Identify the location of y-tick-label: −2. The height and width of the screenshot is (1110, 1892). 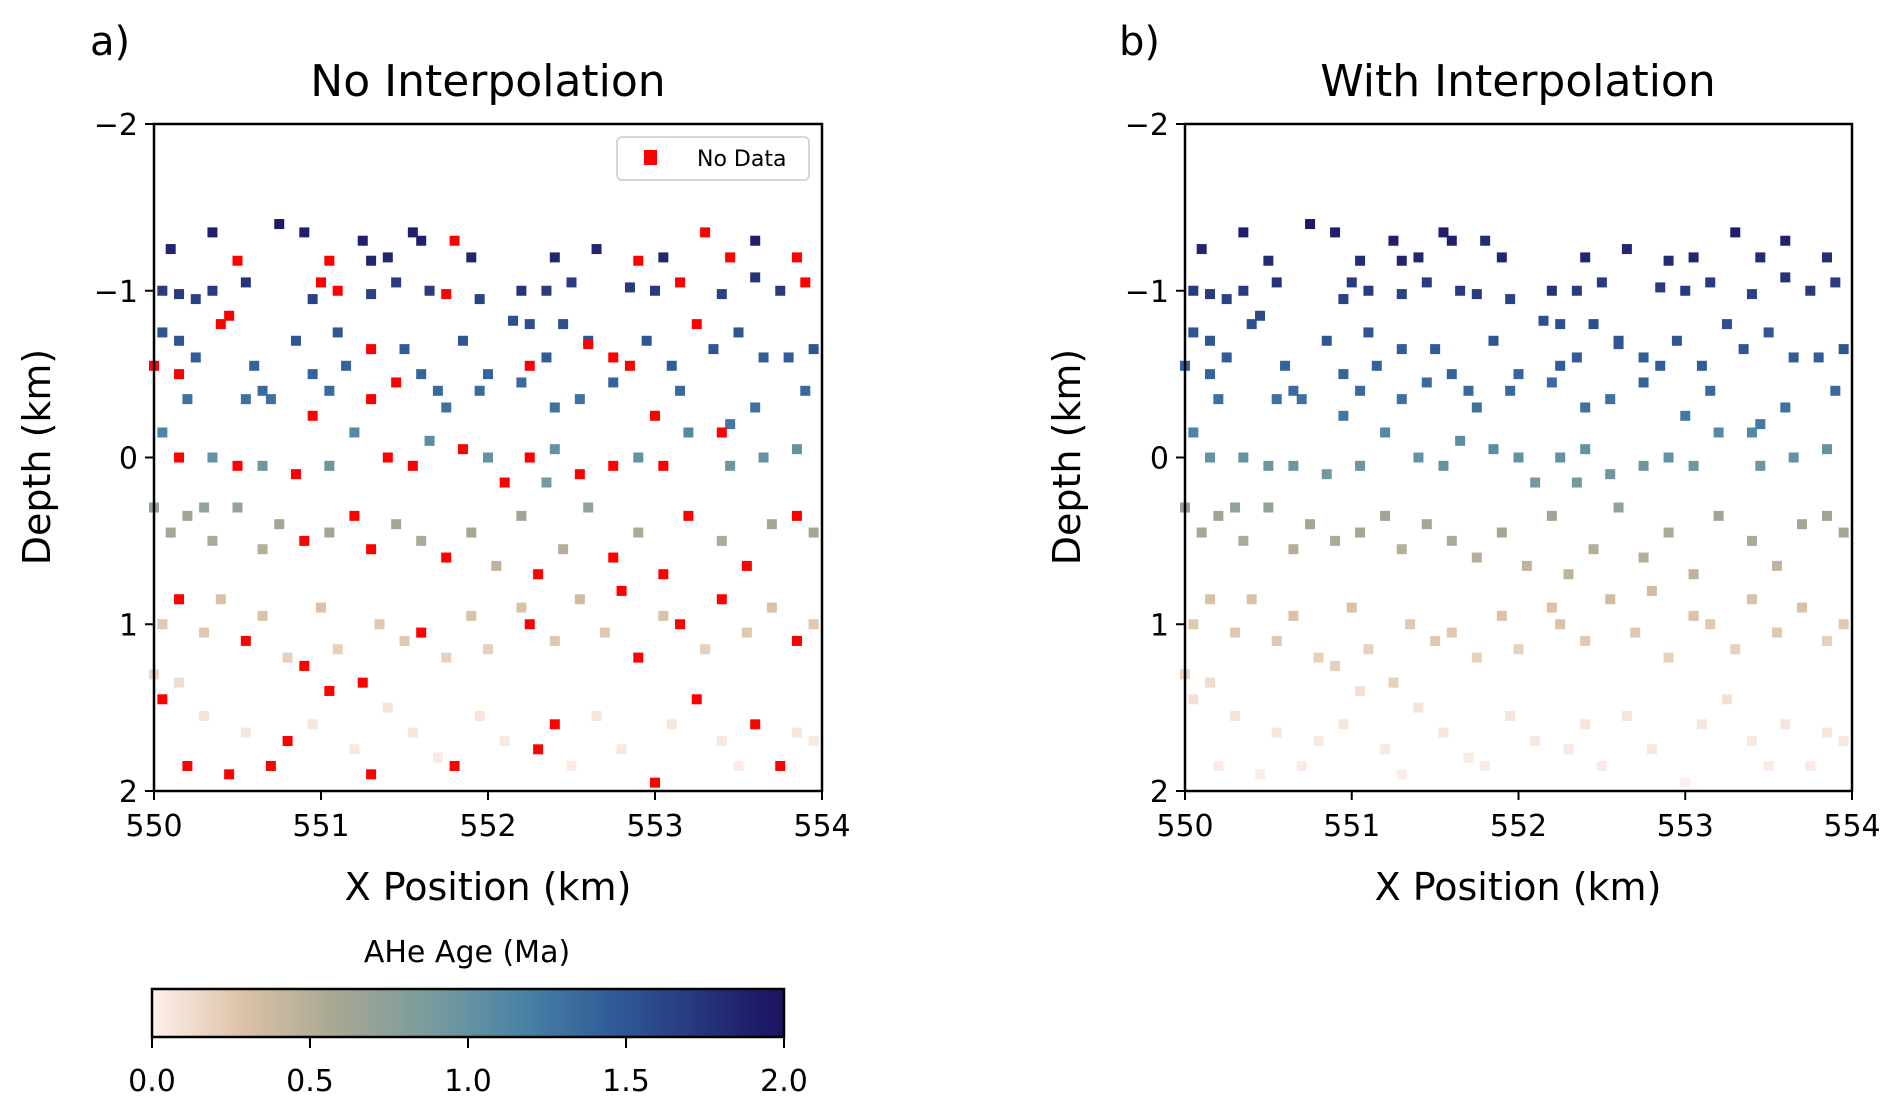
(1147, 125).